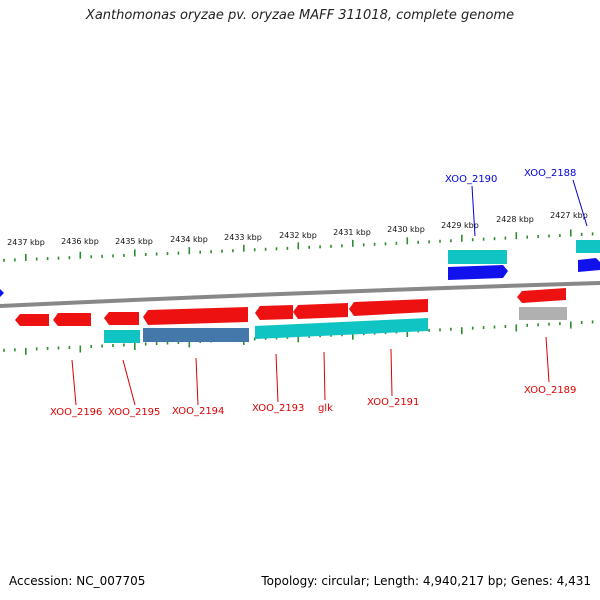 The image size is (600, 600). What do you see at coordinates (80, 241) in the screenshot?
I see `scale-label: 2436 kbp` at bounding box center [80, 241].